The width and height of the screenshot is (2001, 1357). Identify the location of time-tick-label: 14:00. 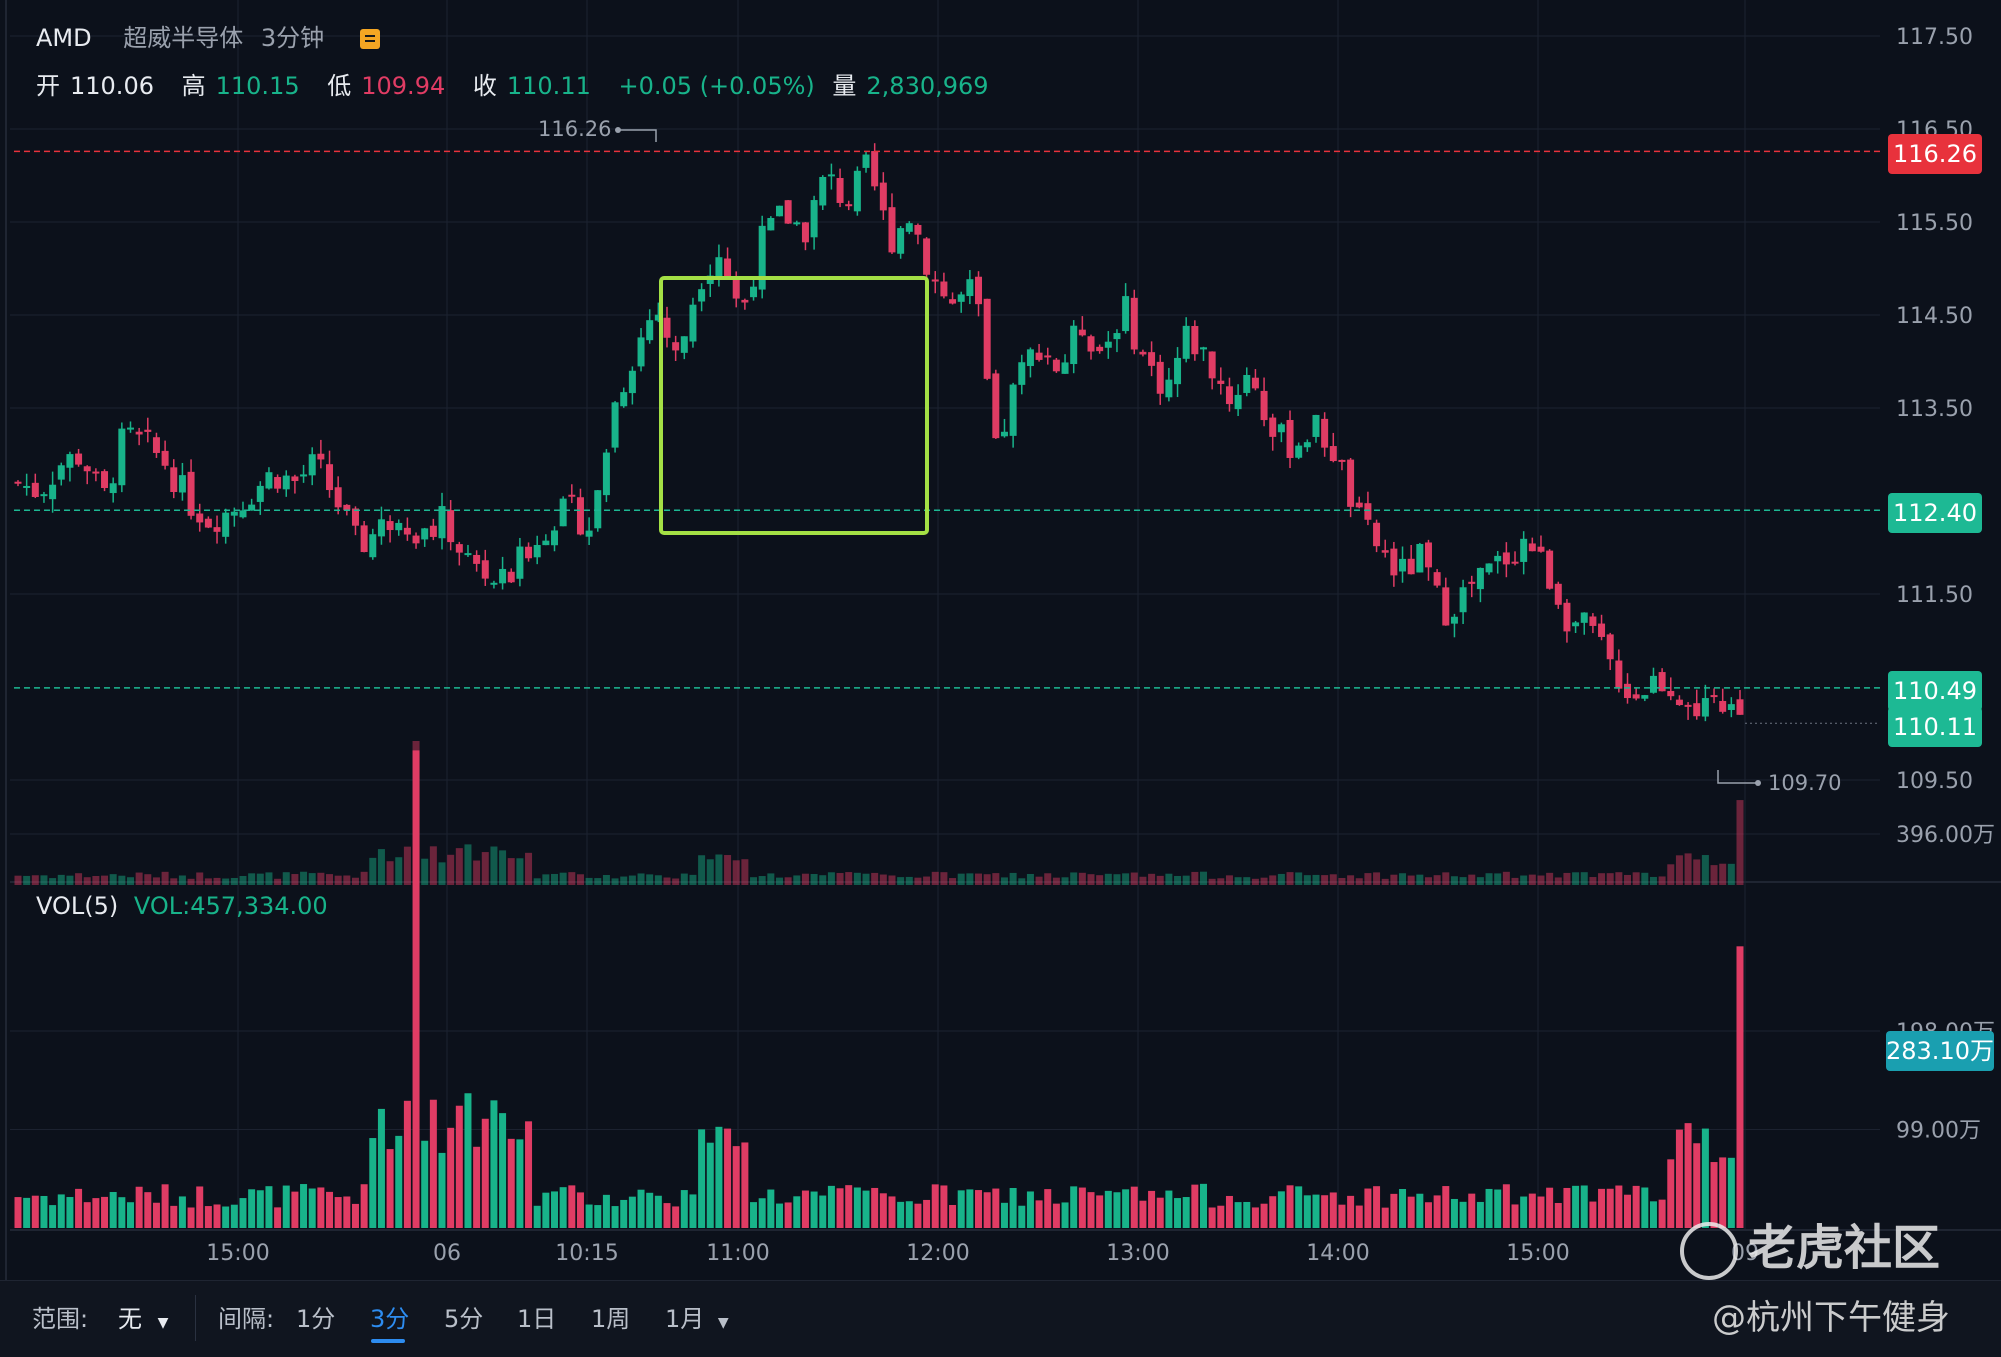
(1337, 1253).